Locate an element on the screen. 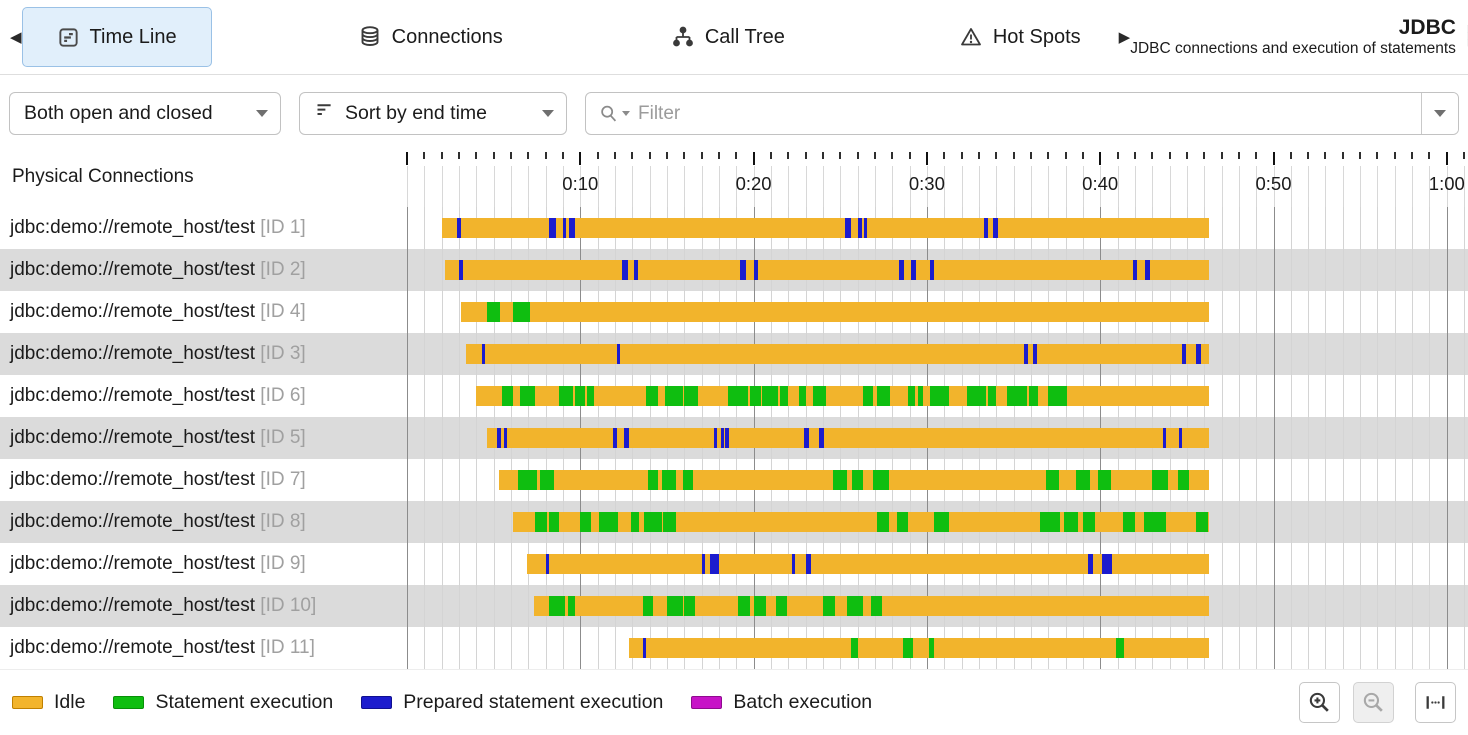 The image size is (1468, 735). sort-value: Sort by end time is located at coordinates (416, 113).